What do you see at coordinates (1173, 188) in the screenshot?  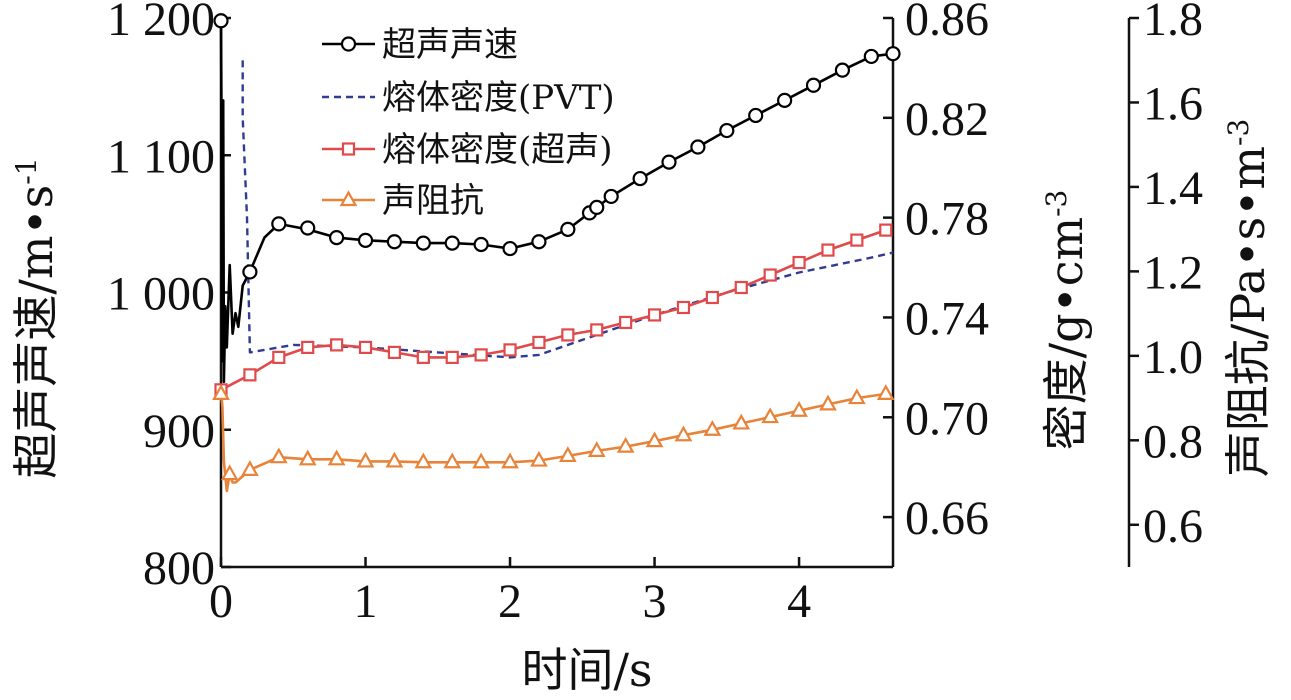 I see `y-right2-tick-label: 1.4` at bounding box center [1173, 188].